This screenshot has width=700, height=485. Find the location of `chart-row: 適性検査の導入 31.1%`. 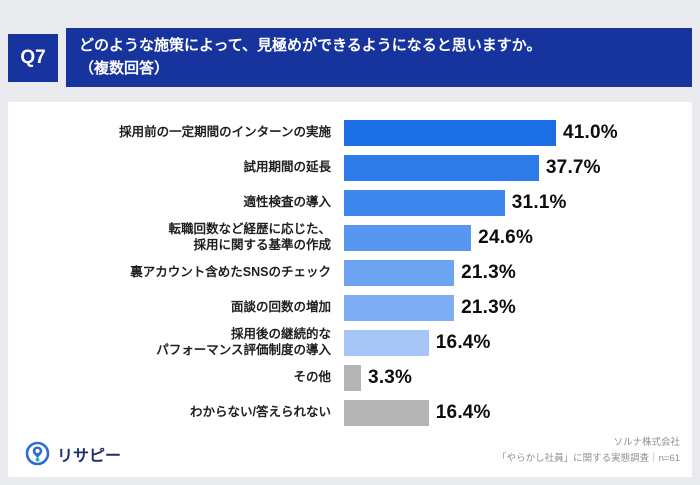

chart-row: 適性検査の導入 31.1% is located at coordinates (348, 202).